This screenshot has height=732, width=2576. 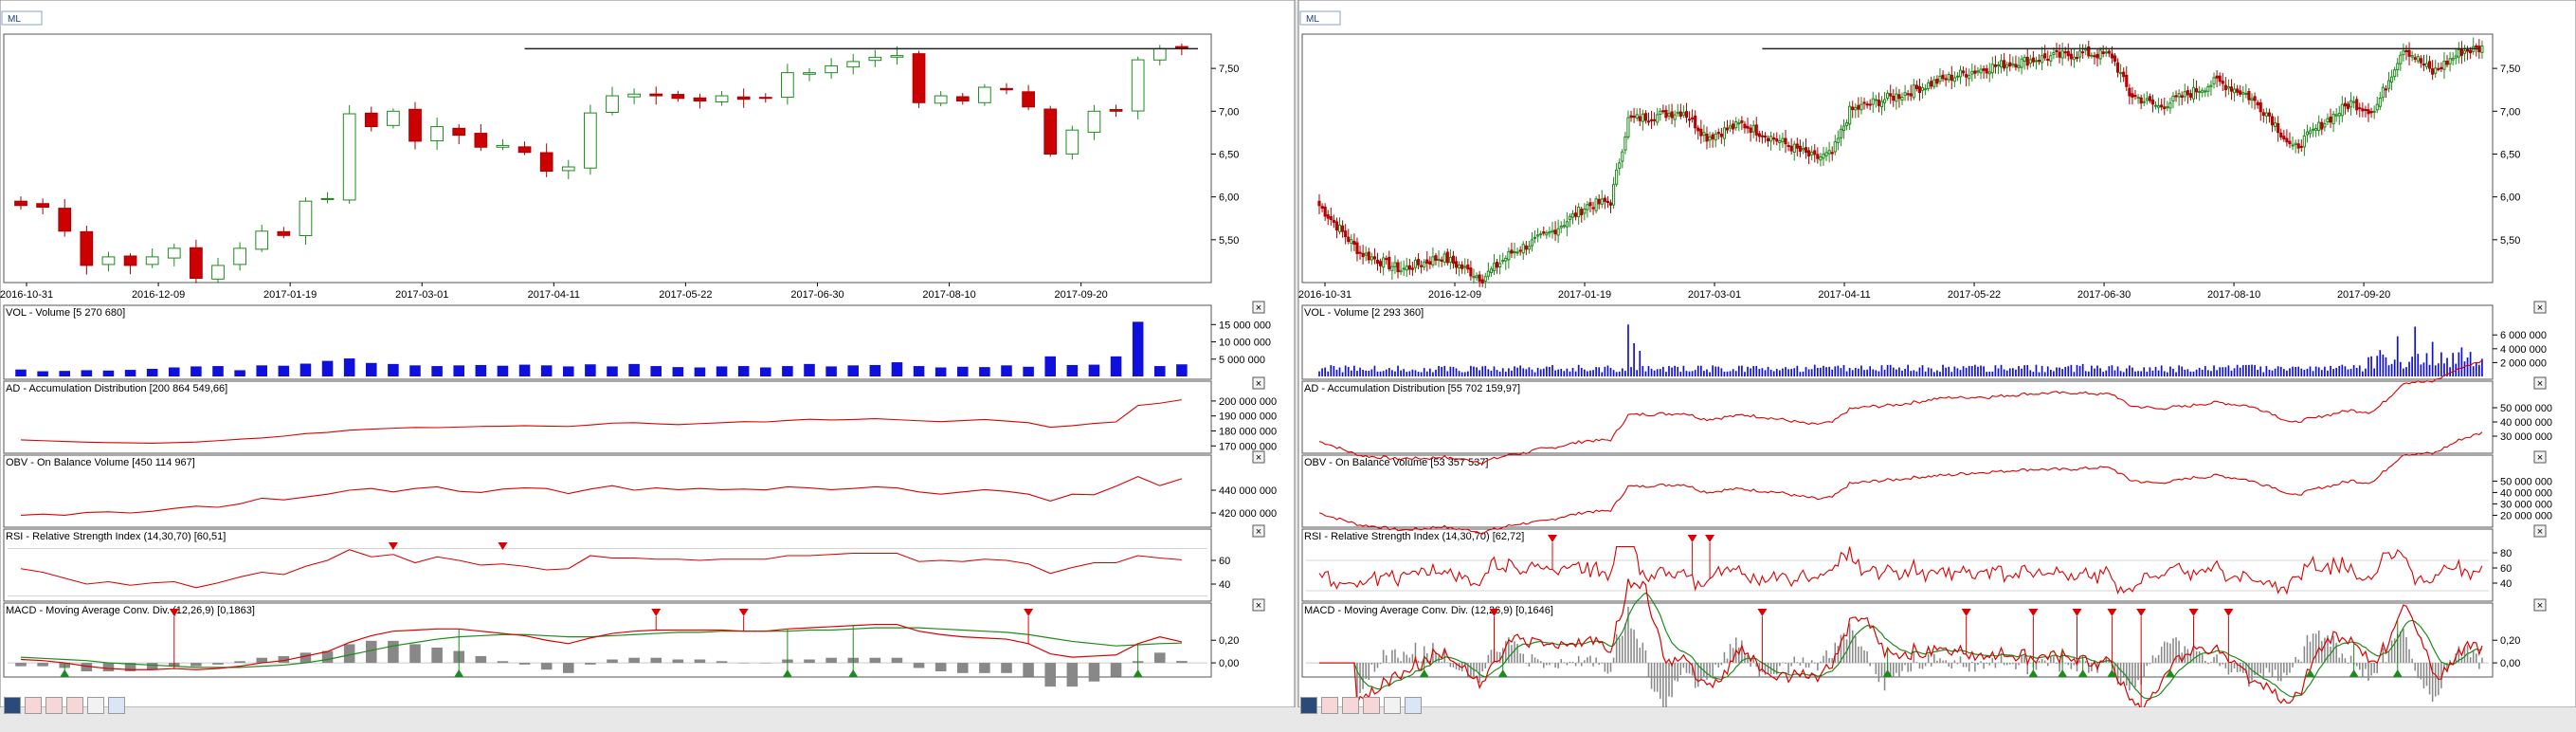 What do you see at coordinates (1897, 491) in the screenshot?
I see `indicator-panel-obv` at bounding box center [1897, 491].